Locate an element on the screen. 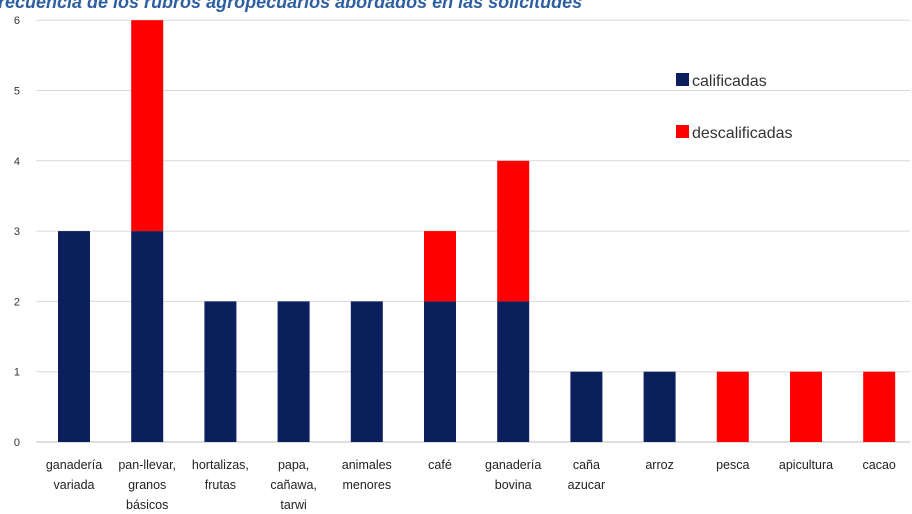 The width and height of the screenshot is (912, 514). category-label-line: cacao is located at coordinates (879, 465).